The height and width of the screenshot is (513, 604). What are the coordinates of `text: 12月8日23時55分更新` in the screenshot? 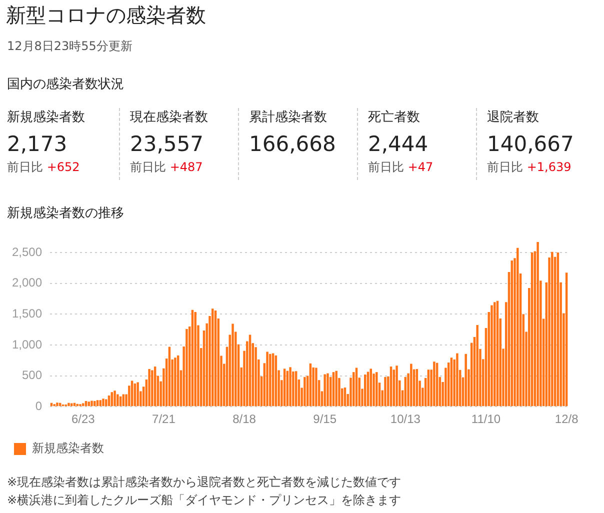 It's located at (69, 46).